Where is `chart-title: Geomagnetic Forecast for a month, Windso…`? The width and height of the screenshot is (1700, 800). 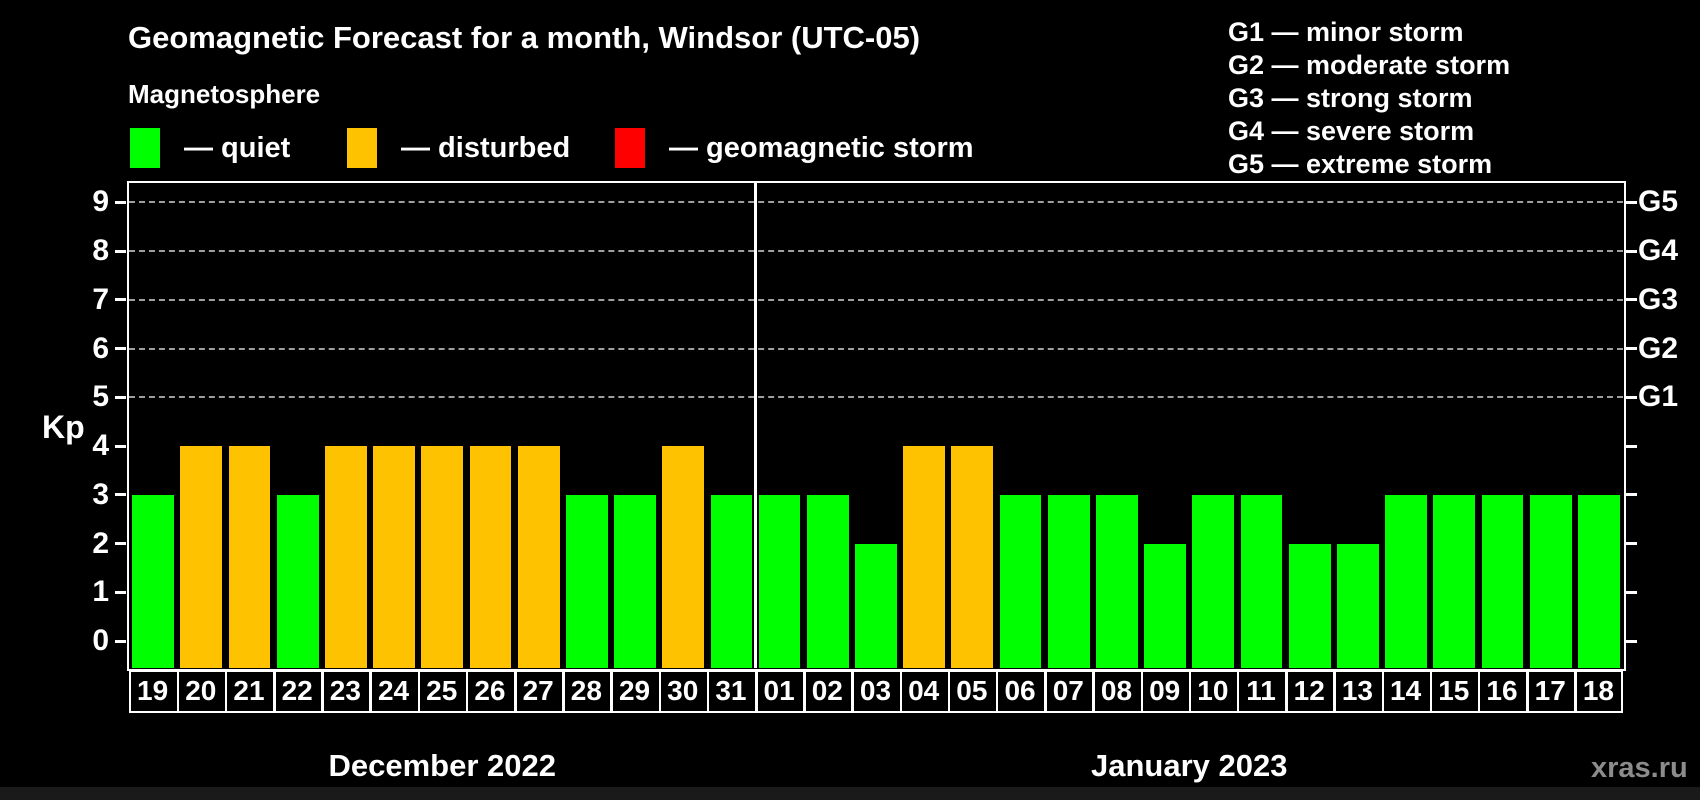 chart-title: Geomagnetic Forecast for a month, Windso… is located at coordinates (524, 37).